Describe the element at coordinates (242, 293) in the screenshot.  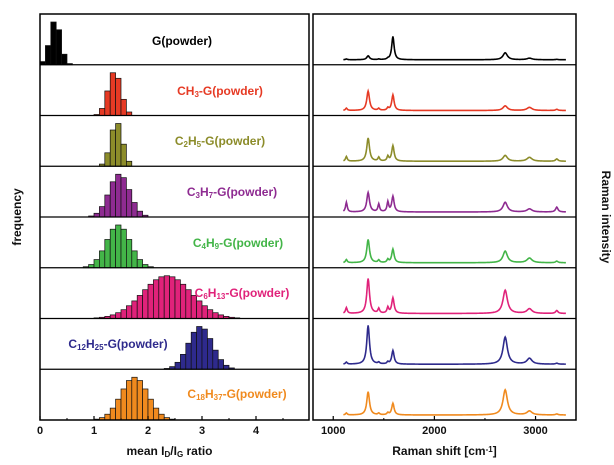
I see `sample-label: C6H13-G(powder)` at that location.